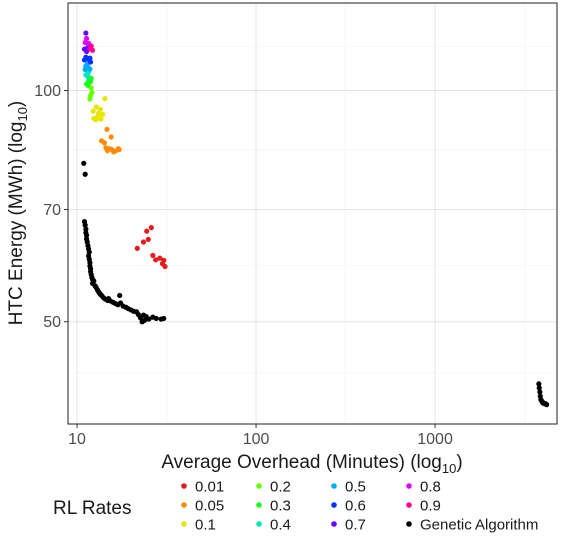  I want to click on legend-label: Genetic Algorithm, so click(479, 525).